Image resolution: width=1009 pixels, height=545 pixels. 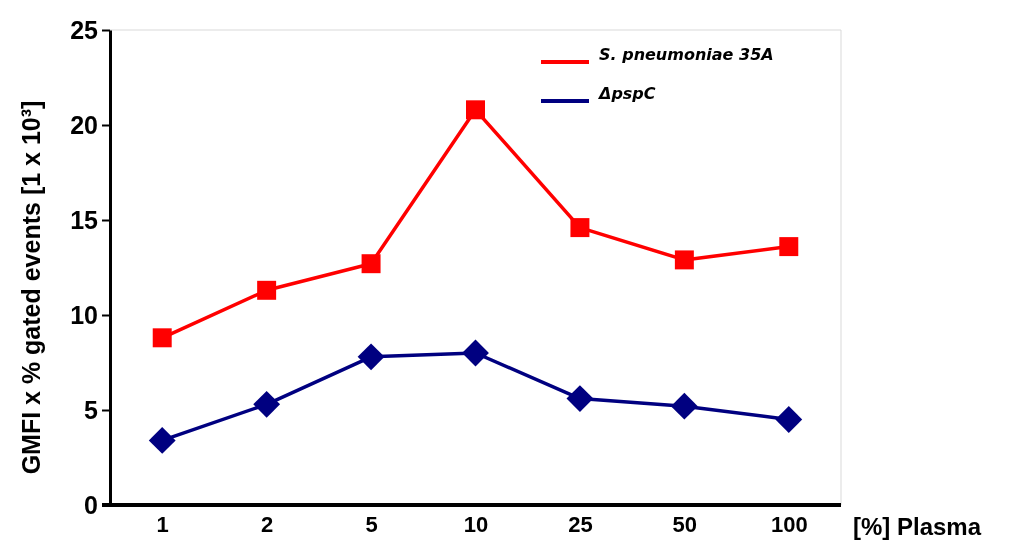 I want to click on y-tick-label: 0, so click(x=91, y=504).